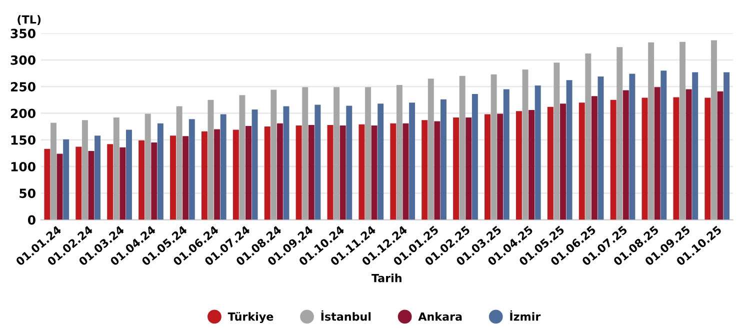  Describe the element at coordinates (23, 87) in the screenshot. I see `y-tick-label: 250` at that location.